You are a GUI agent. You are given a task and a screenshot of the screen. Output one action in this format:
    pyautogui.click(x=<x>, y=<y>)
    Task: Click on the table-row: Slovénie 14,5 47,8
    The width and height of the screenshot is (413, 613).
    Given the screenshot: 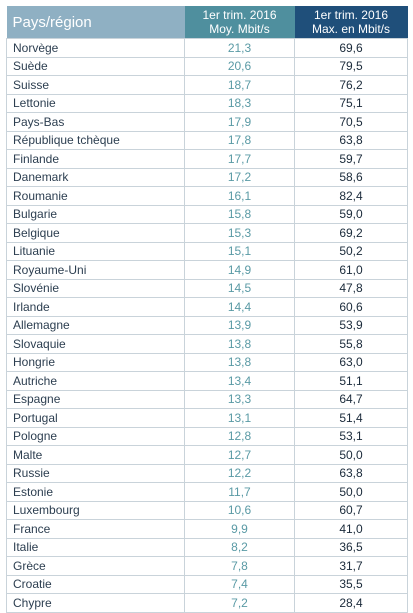 What is the action you would take?
    pyautogui.click(x=207, y=288)
    